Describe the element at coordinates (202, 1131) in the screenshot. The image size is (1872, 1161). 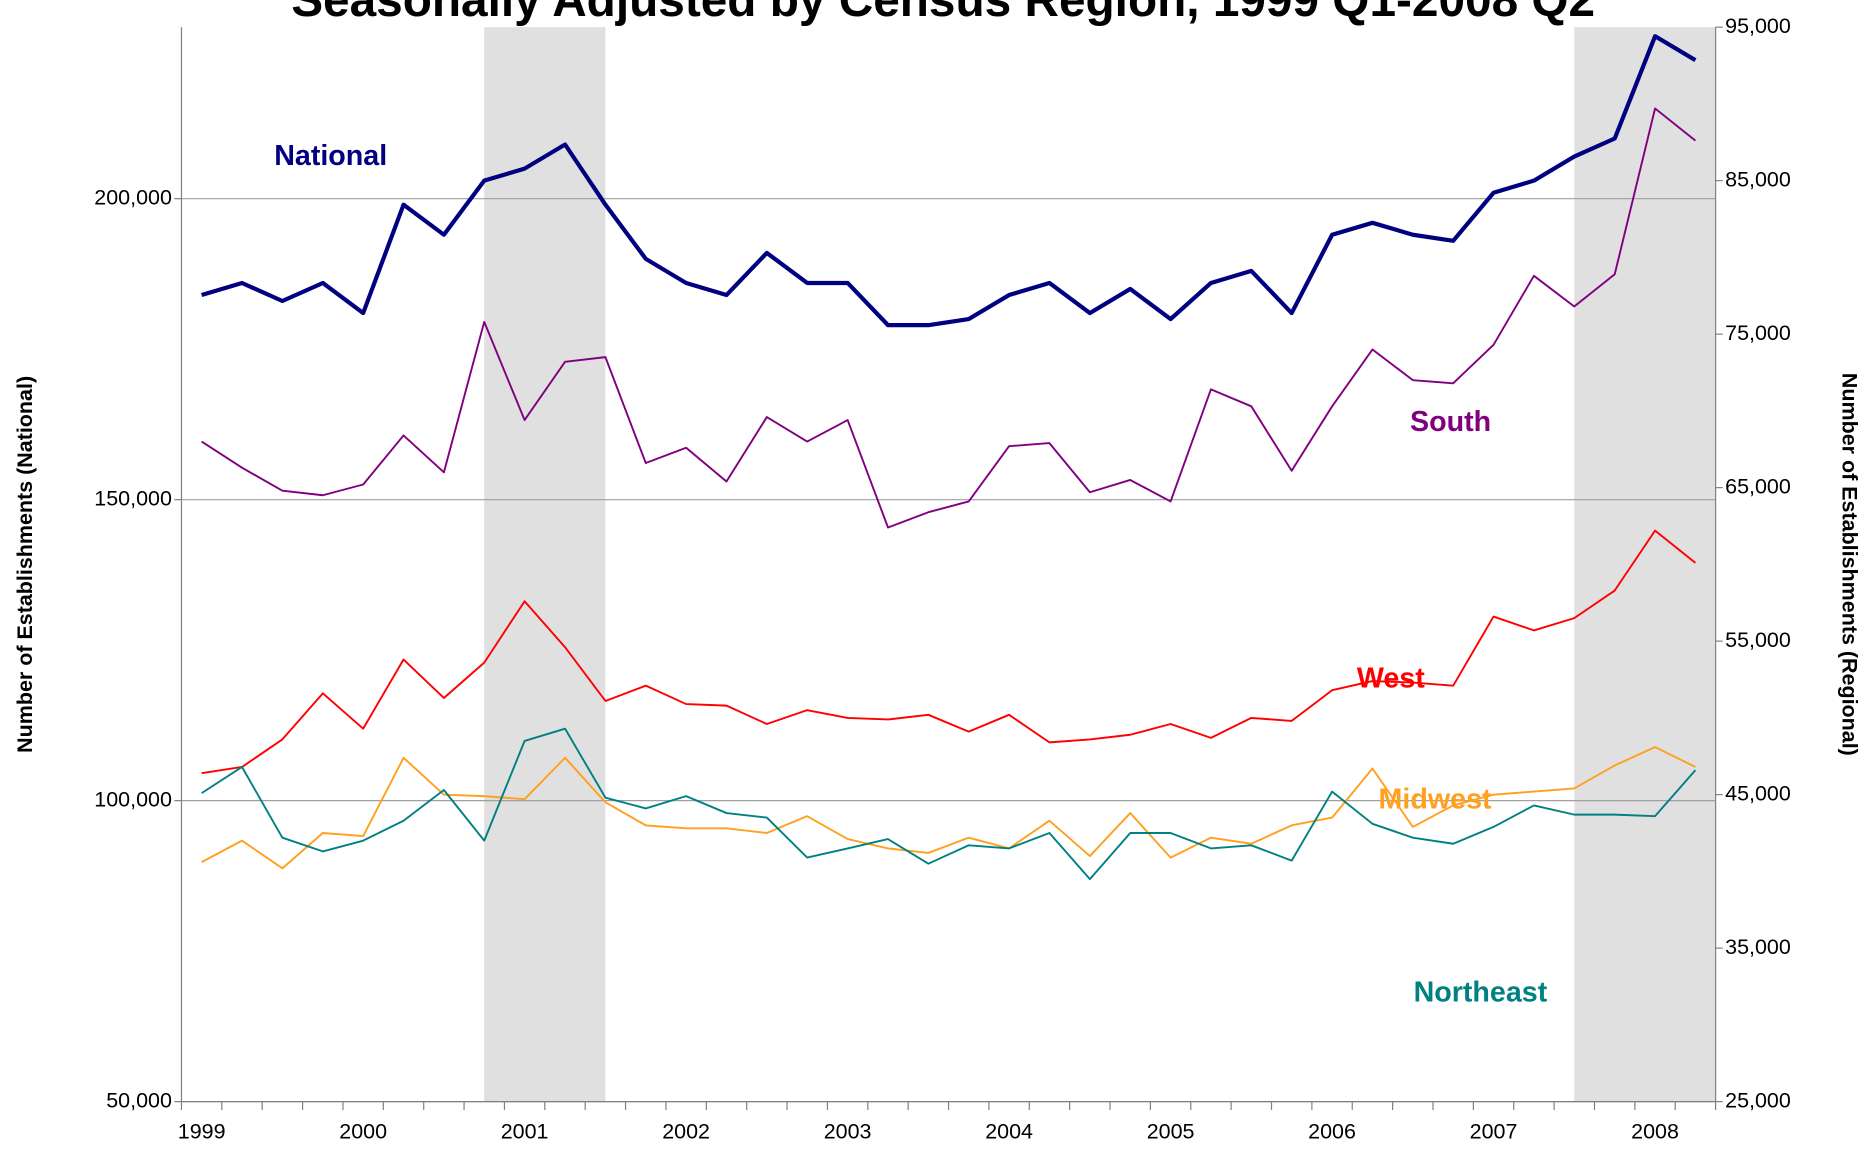
I see `x-tick-label: 1999` at that location.